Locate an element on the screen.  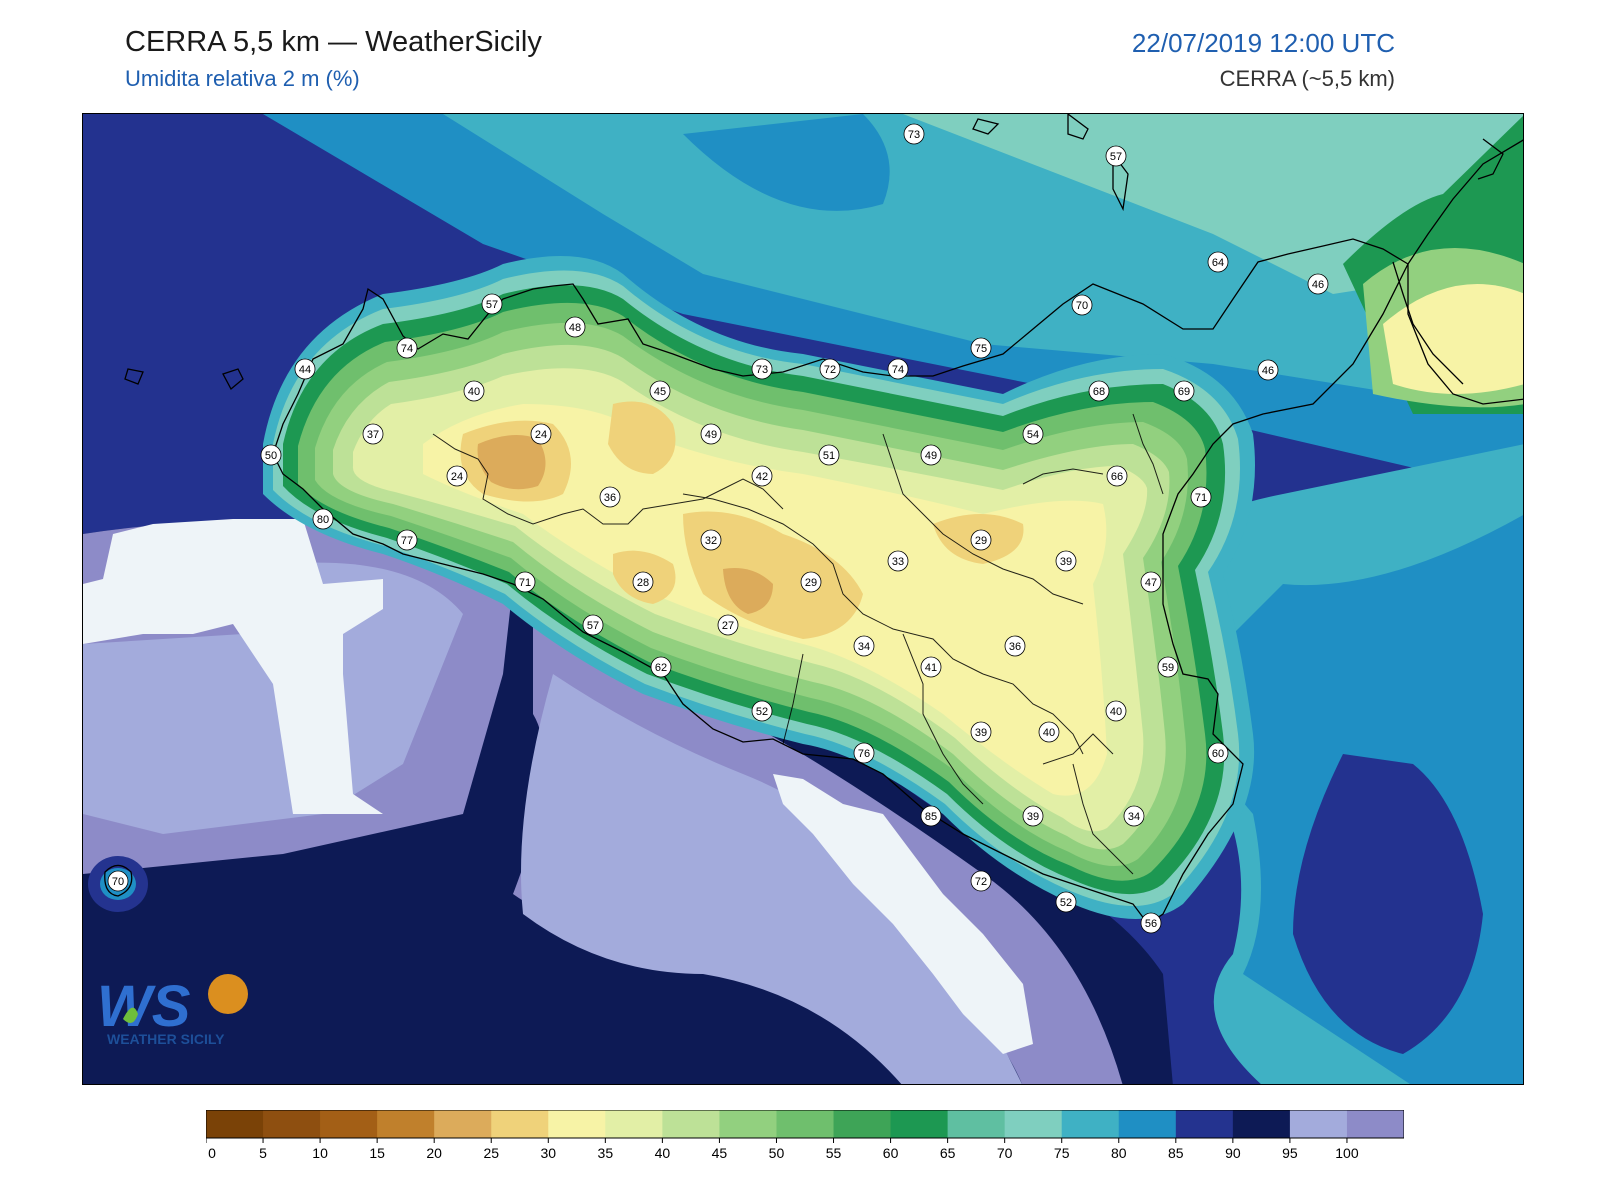
south-band-low-saturation-b is located at coordinates (903, 914).